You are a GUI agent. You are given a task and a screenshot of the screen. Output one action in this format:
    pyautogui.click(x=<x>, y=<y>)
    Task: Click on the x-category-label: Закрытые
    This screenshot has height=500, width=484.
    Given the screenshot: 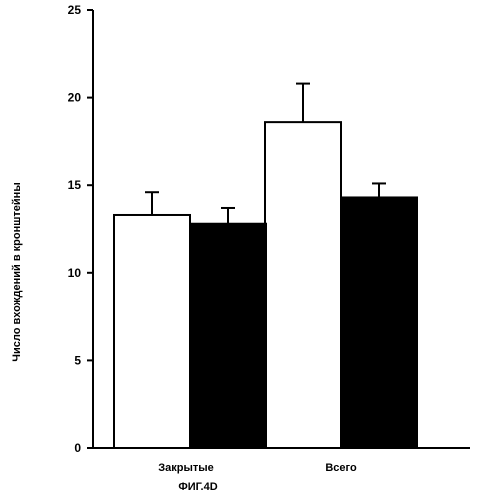 What is the action you would take?
    pyautogui.click(x=186, y=468)
    